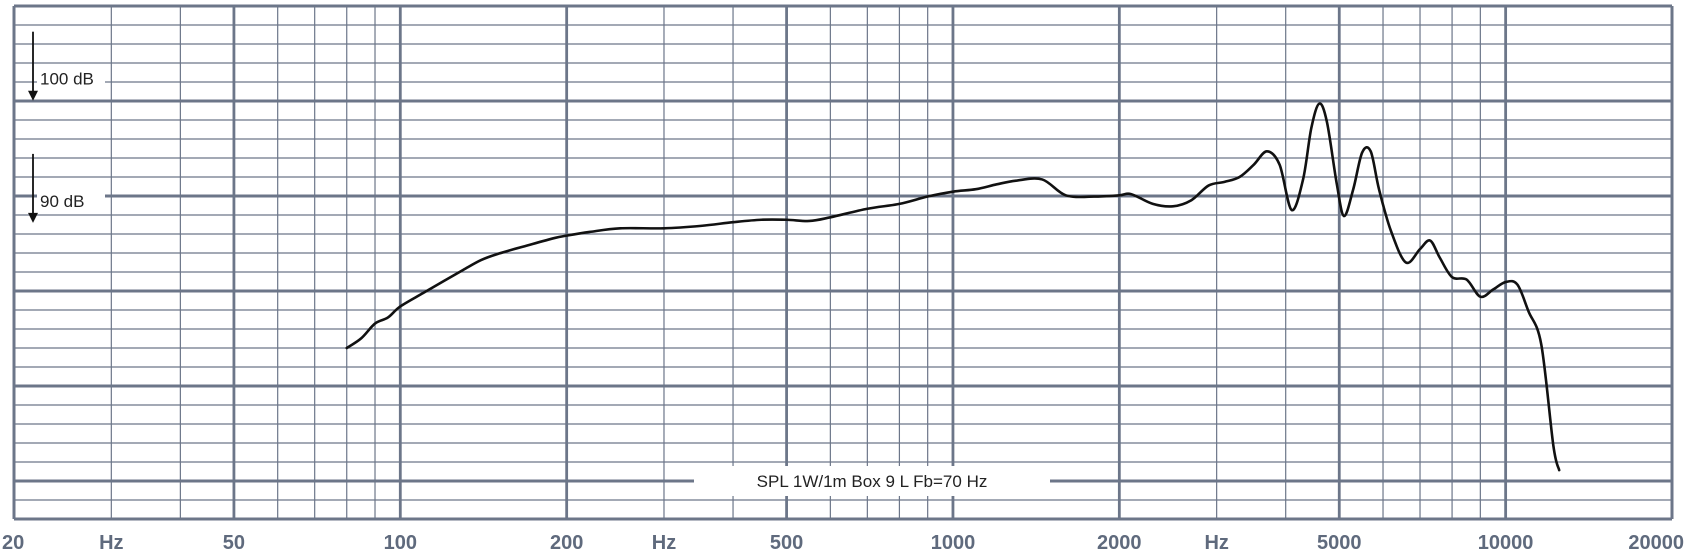 The height and width of the screenshot is (553, 1689). Describe the element at coordinates (66, 188) in the screenshot. I see `db-marker: 90 dB` at that location.